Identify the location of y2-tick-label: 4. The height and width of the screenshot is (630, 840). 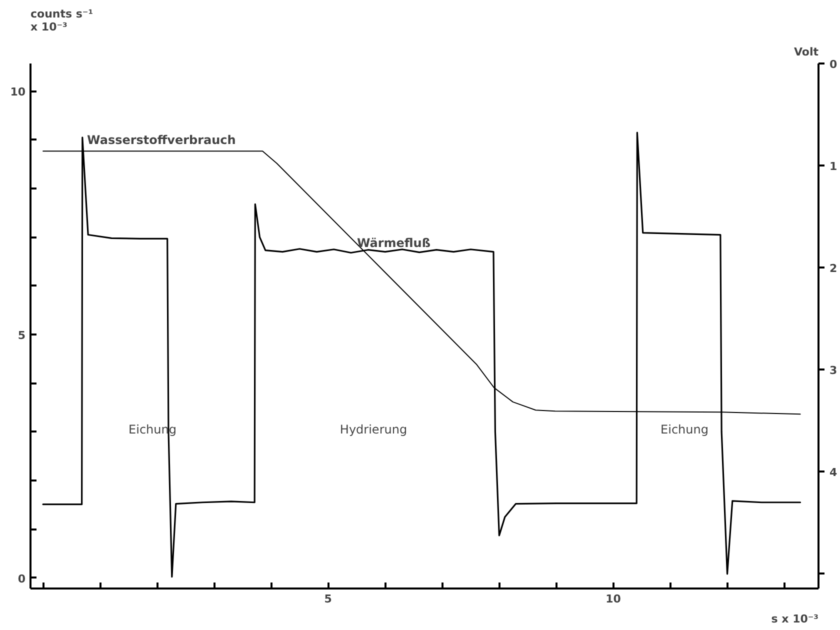
(834, 472).